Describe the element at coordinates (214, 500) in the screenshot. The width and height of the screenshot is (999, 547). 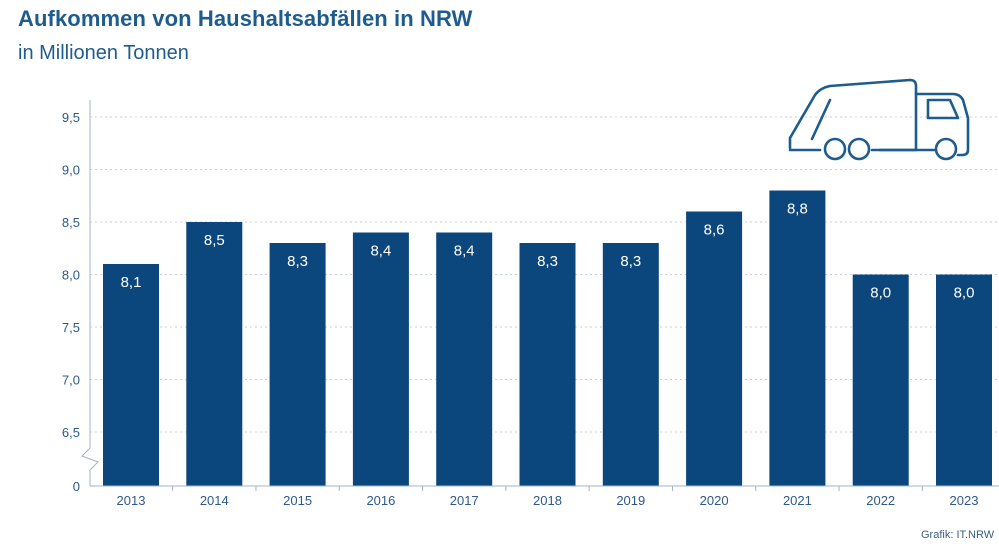
I see `x-tick-label-2014: 2014` at that location.